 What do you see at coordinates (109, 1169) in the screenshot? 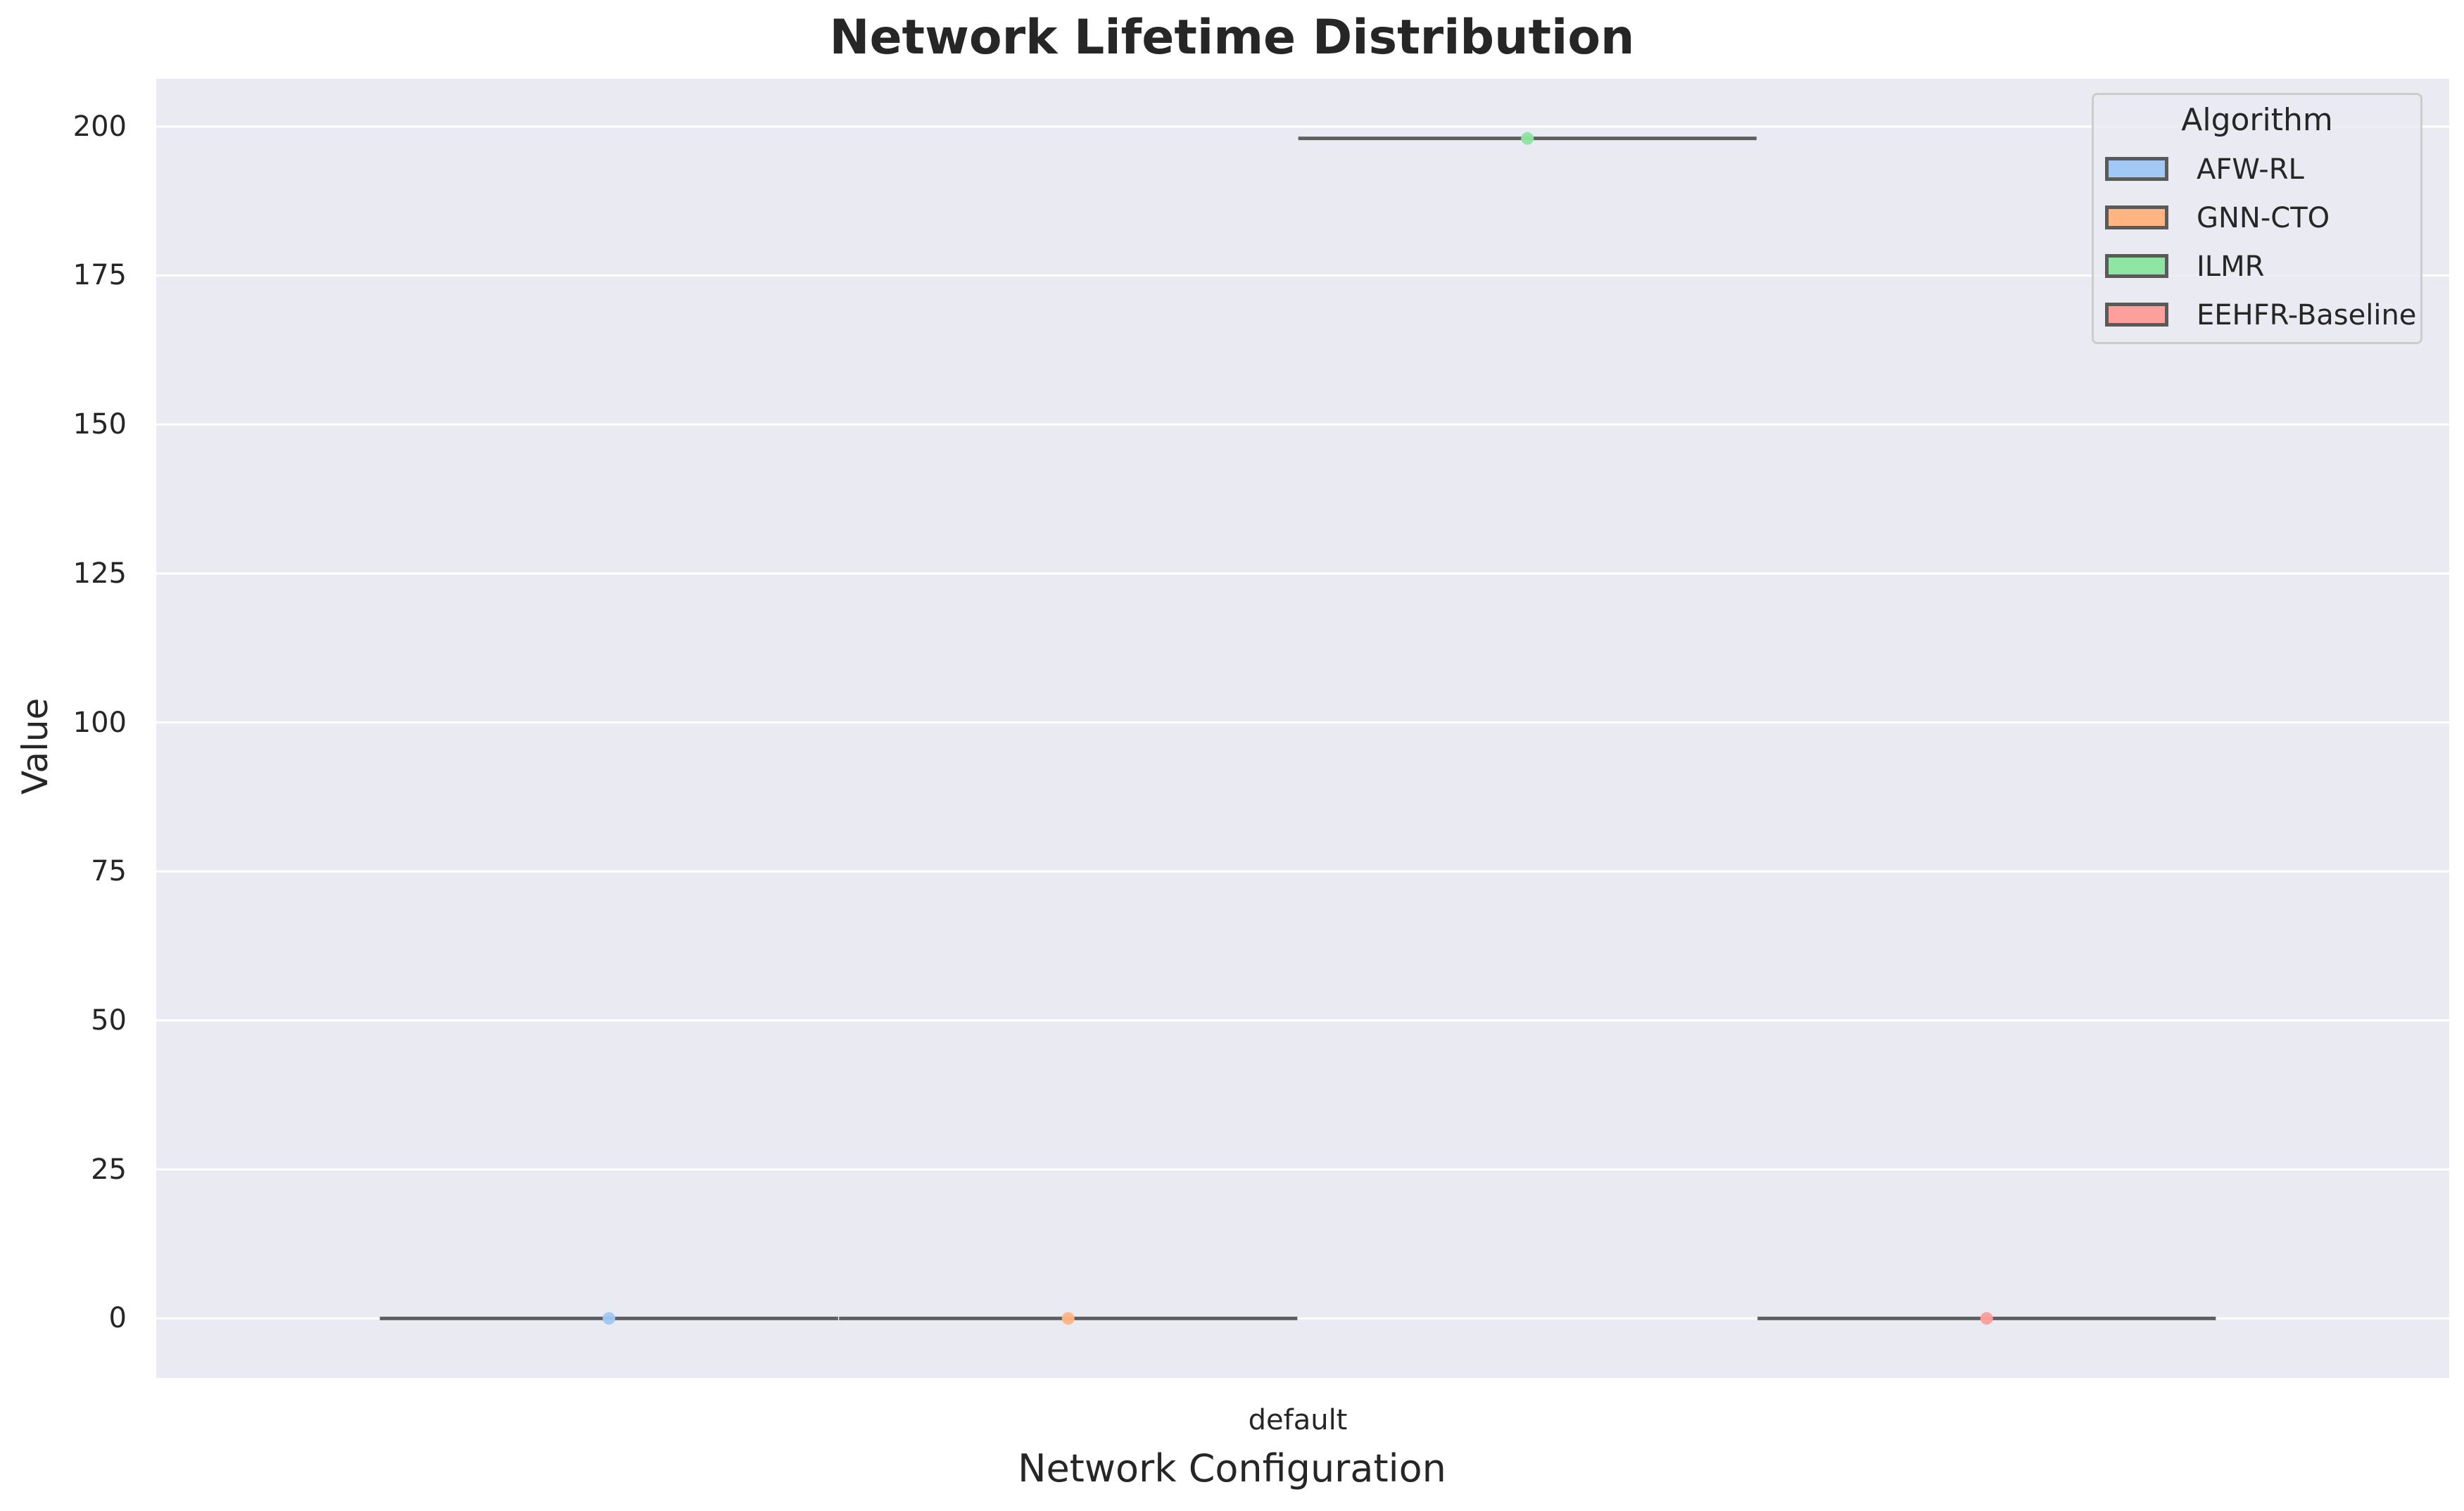
I see `y-tick-label: 25` at bounding box center [109, 1169].